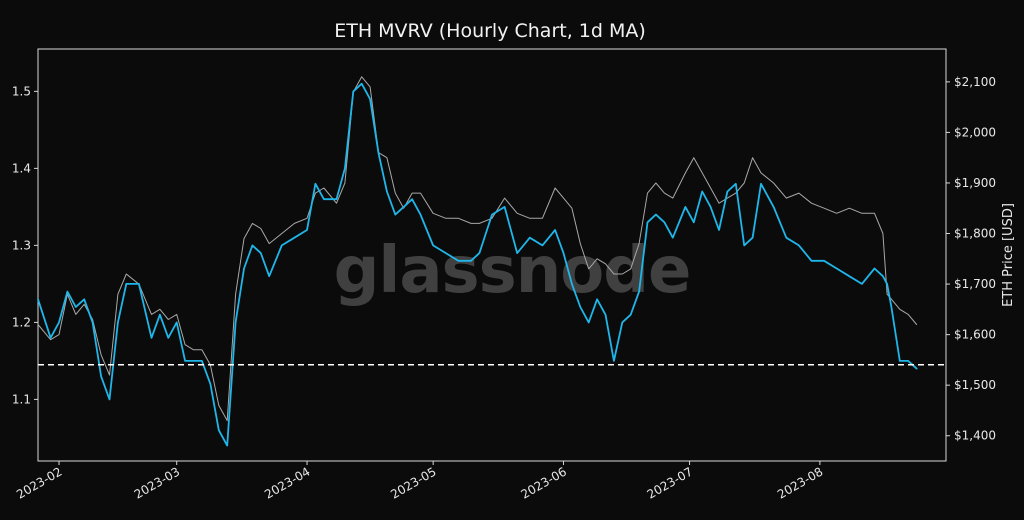  I want to click on right-tick-label: $1,800, so click(975, 234).